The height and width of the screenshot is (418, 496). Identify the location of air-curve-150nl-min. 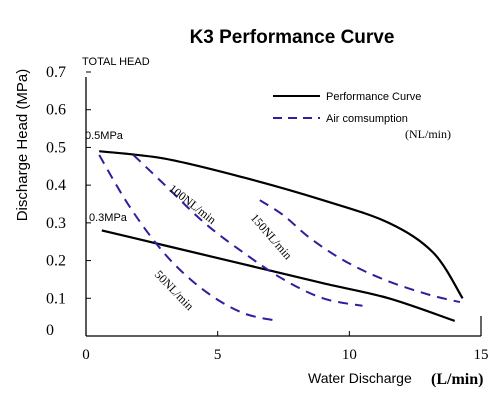
(360, 251).